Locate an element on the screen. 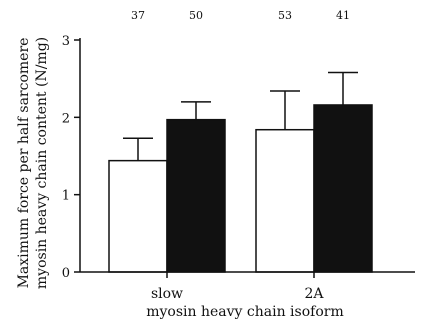  y-tick-label-2: 2 is located at coordinates (66, 118).